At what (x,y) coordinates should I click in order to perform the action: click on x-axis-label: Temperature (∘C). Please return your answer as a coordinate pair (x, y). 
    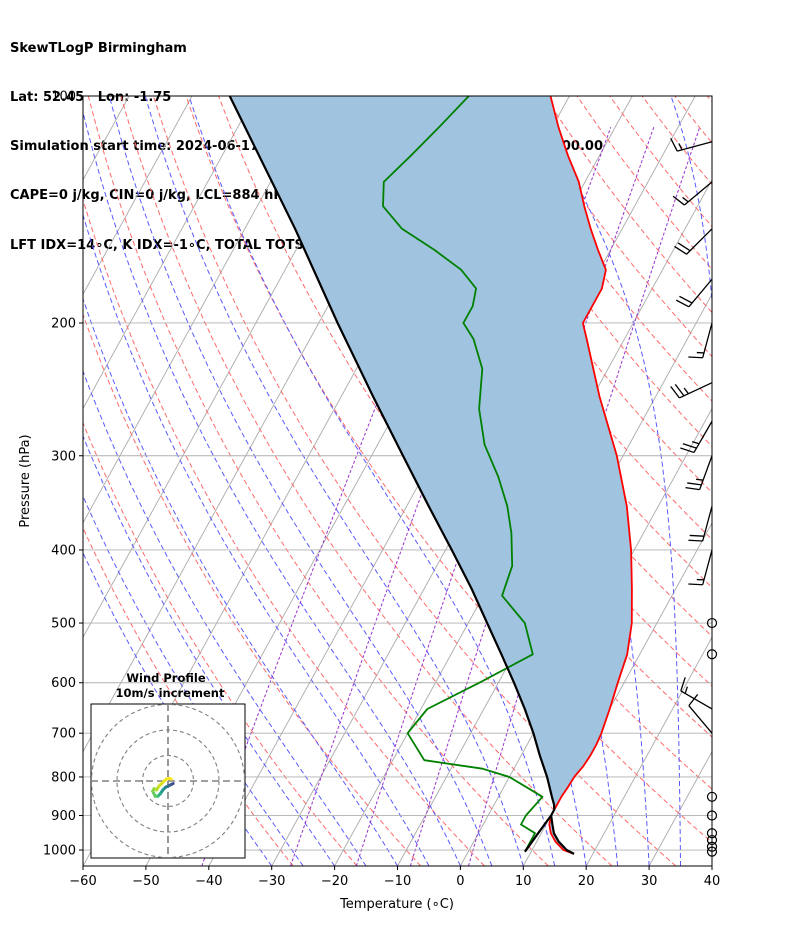
    Looking at the image, I should click on (396, 904).